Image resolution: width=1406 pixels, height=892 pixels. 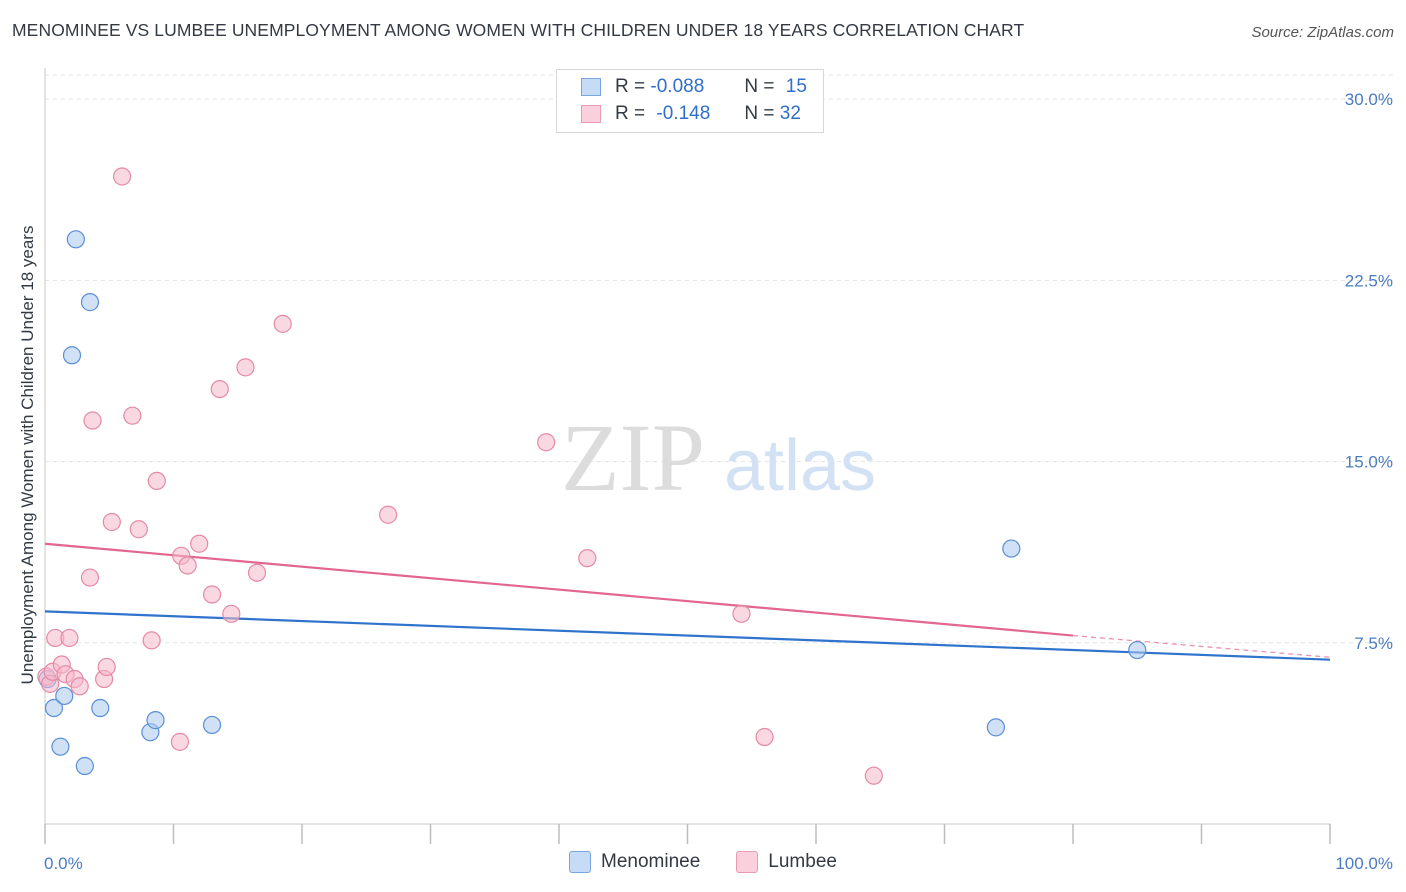 I want to click on trend-lines, so click(x=687, y=601).